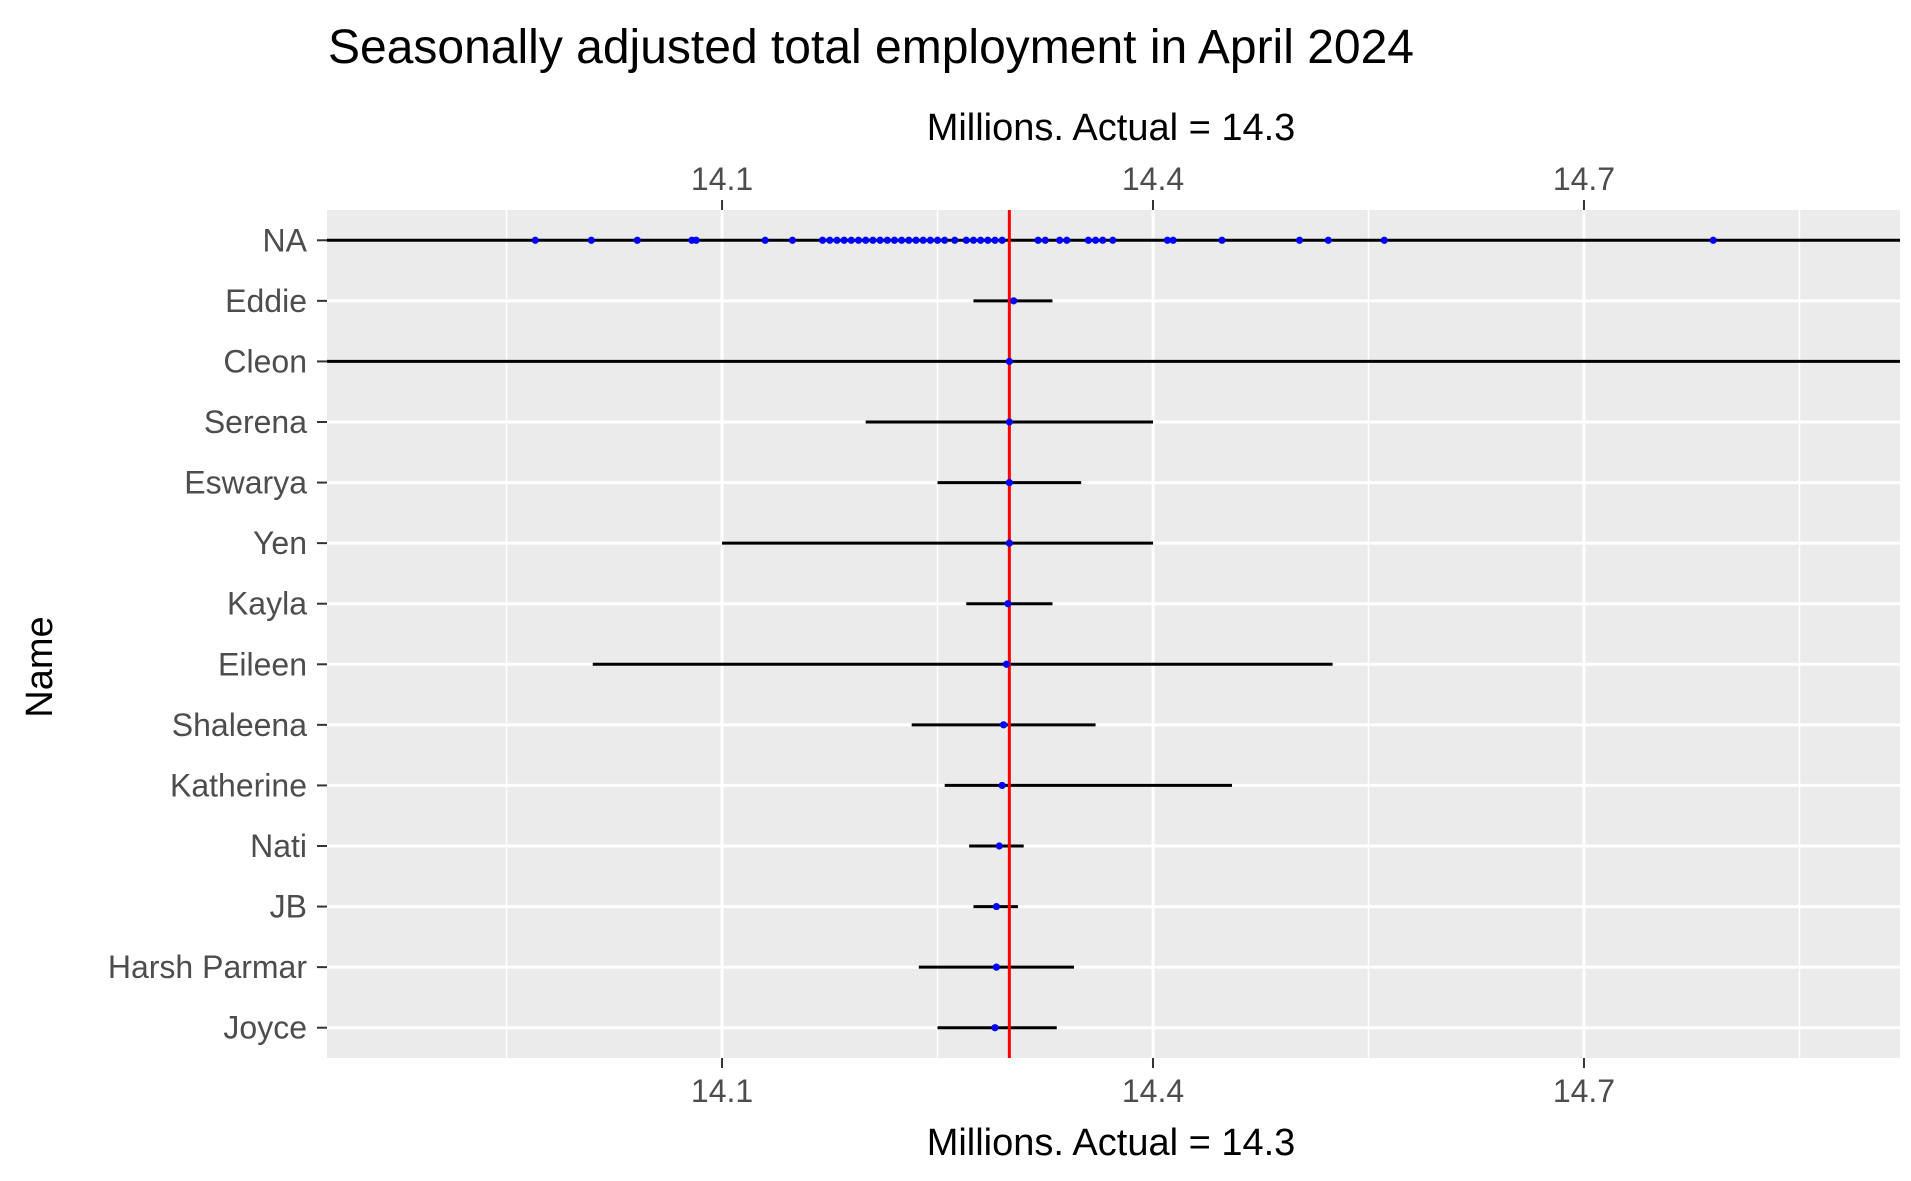  Describe the element at coordinates (266, 301) in the screenshot. I see `y-category-label: Eddie` at that location.